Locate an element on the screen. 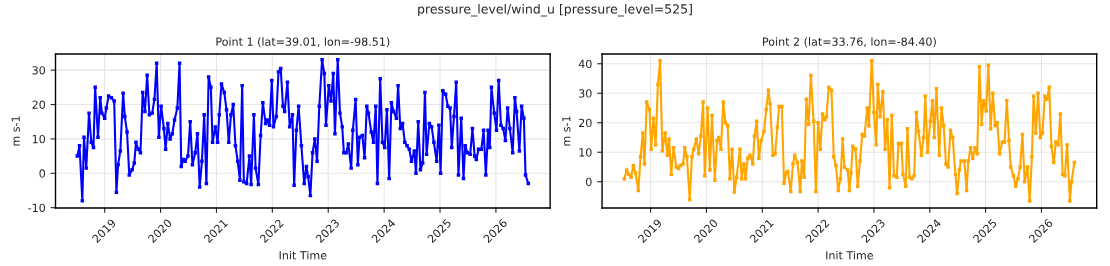  y-tick-label: -10 is located at coordinates (37, 208).